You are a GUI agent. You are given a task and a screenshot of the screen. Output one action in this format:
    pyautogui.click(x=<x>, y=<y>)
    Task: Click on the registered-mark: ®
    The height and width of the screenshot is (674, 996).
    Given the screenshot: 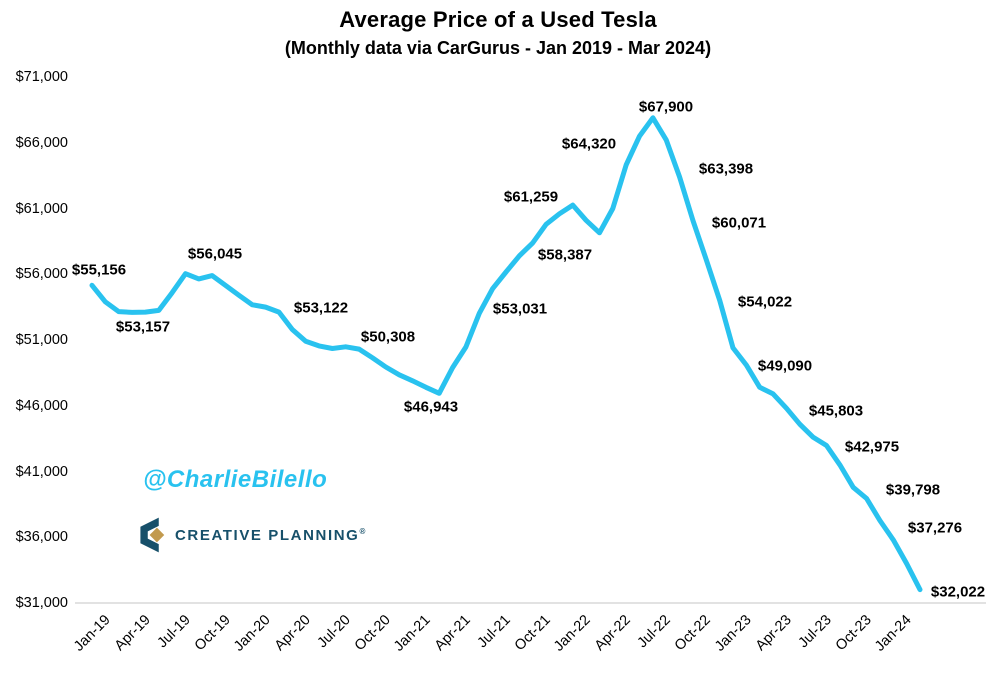 What is the action you would take?
    pyautogui.click(x=363, y=531)
    